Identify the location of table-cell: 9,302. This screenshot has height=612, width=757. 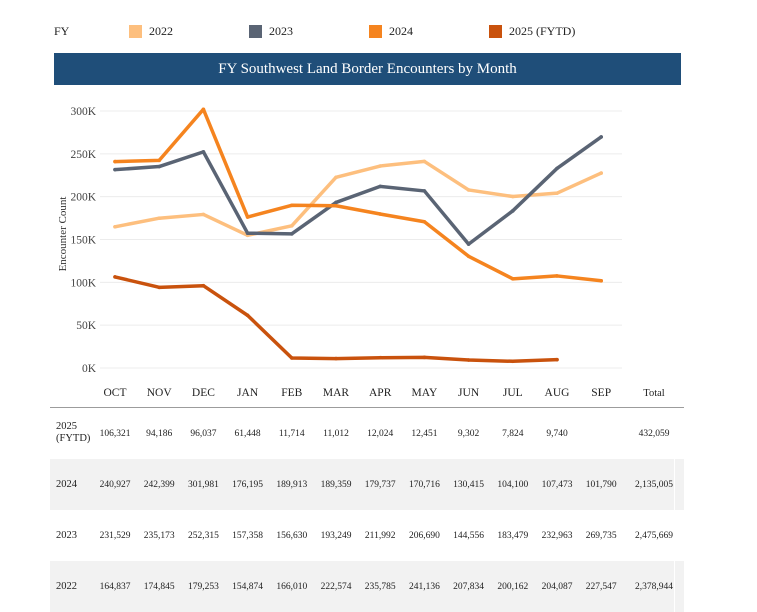
(468, 434).